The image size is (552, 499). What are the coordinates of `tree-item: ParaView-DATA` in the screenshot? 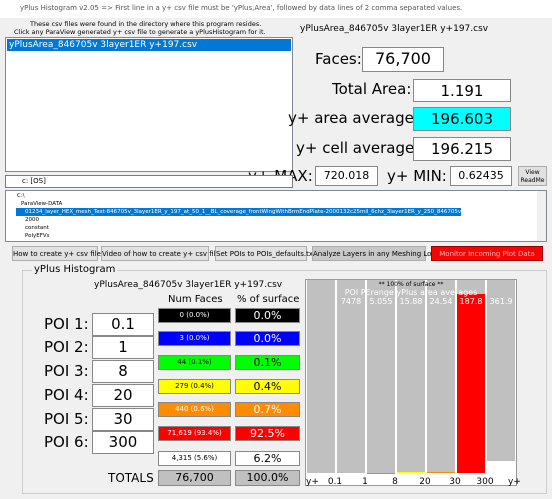 It's located at (42, 204).